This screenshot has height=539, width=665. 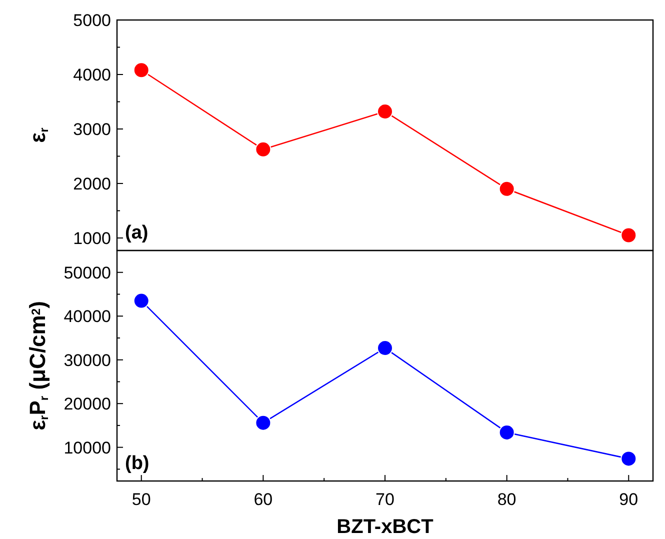 I want to click on y-tick-label: 40000, so click(x=87, y=316).